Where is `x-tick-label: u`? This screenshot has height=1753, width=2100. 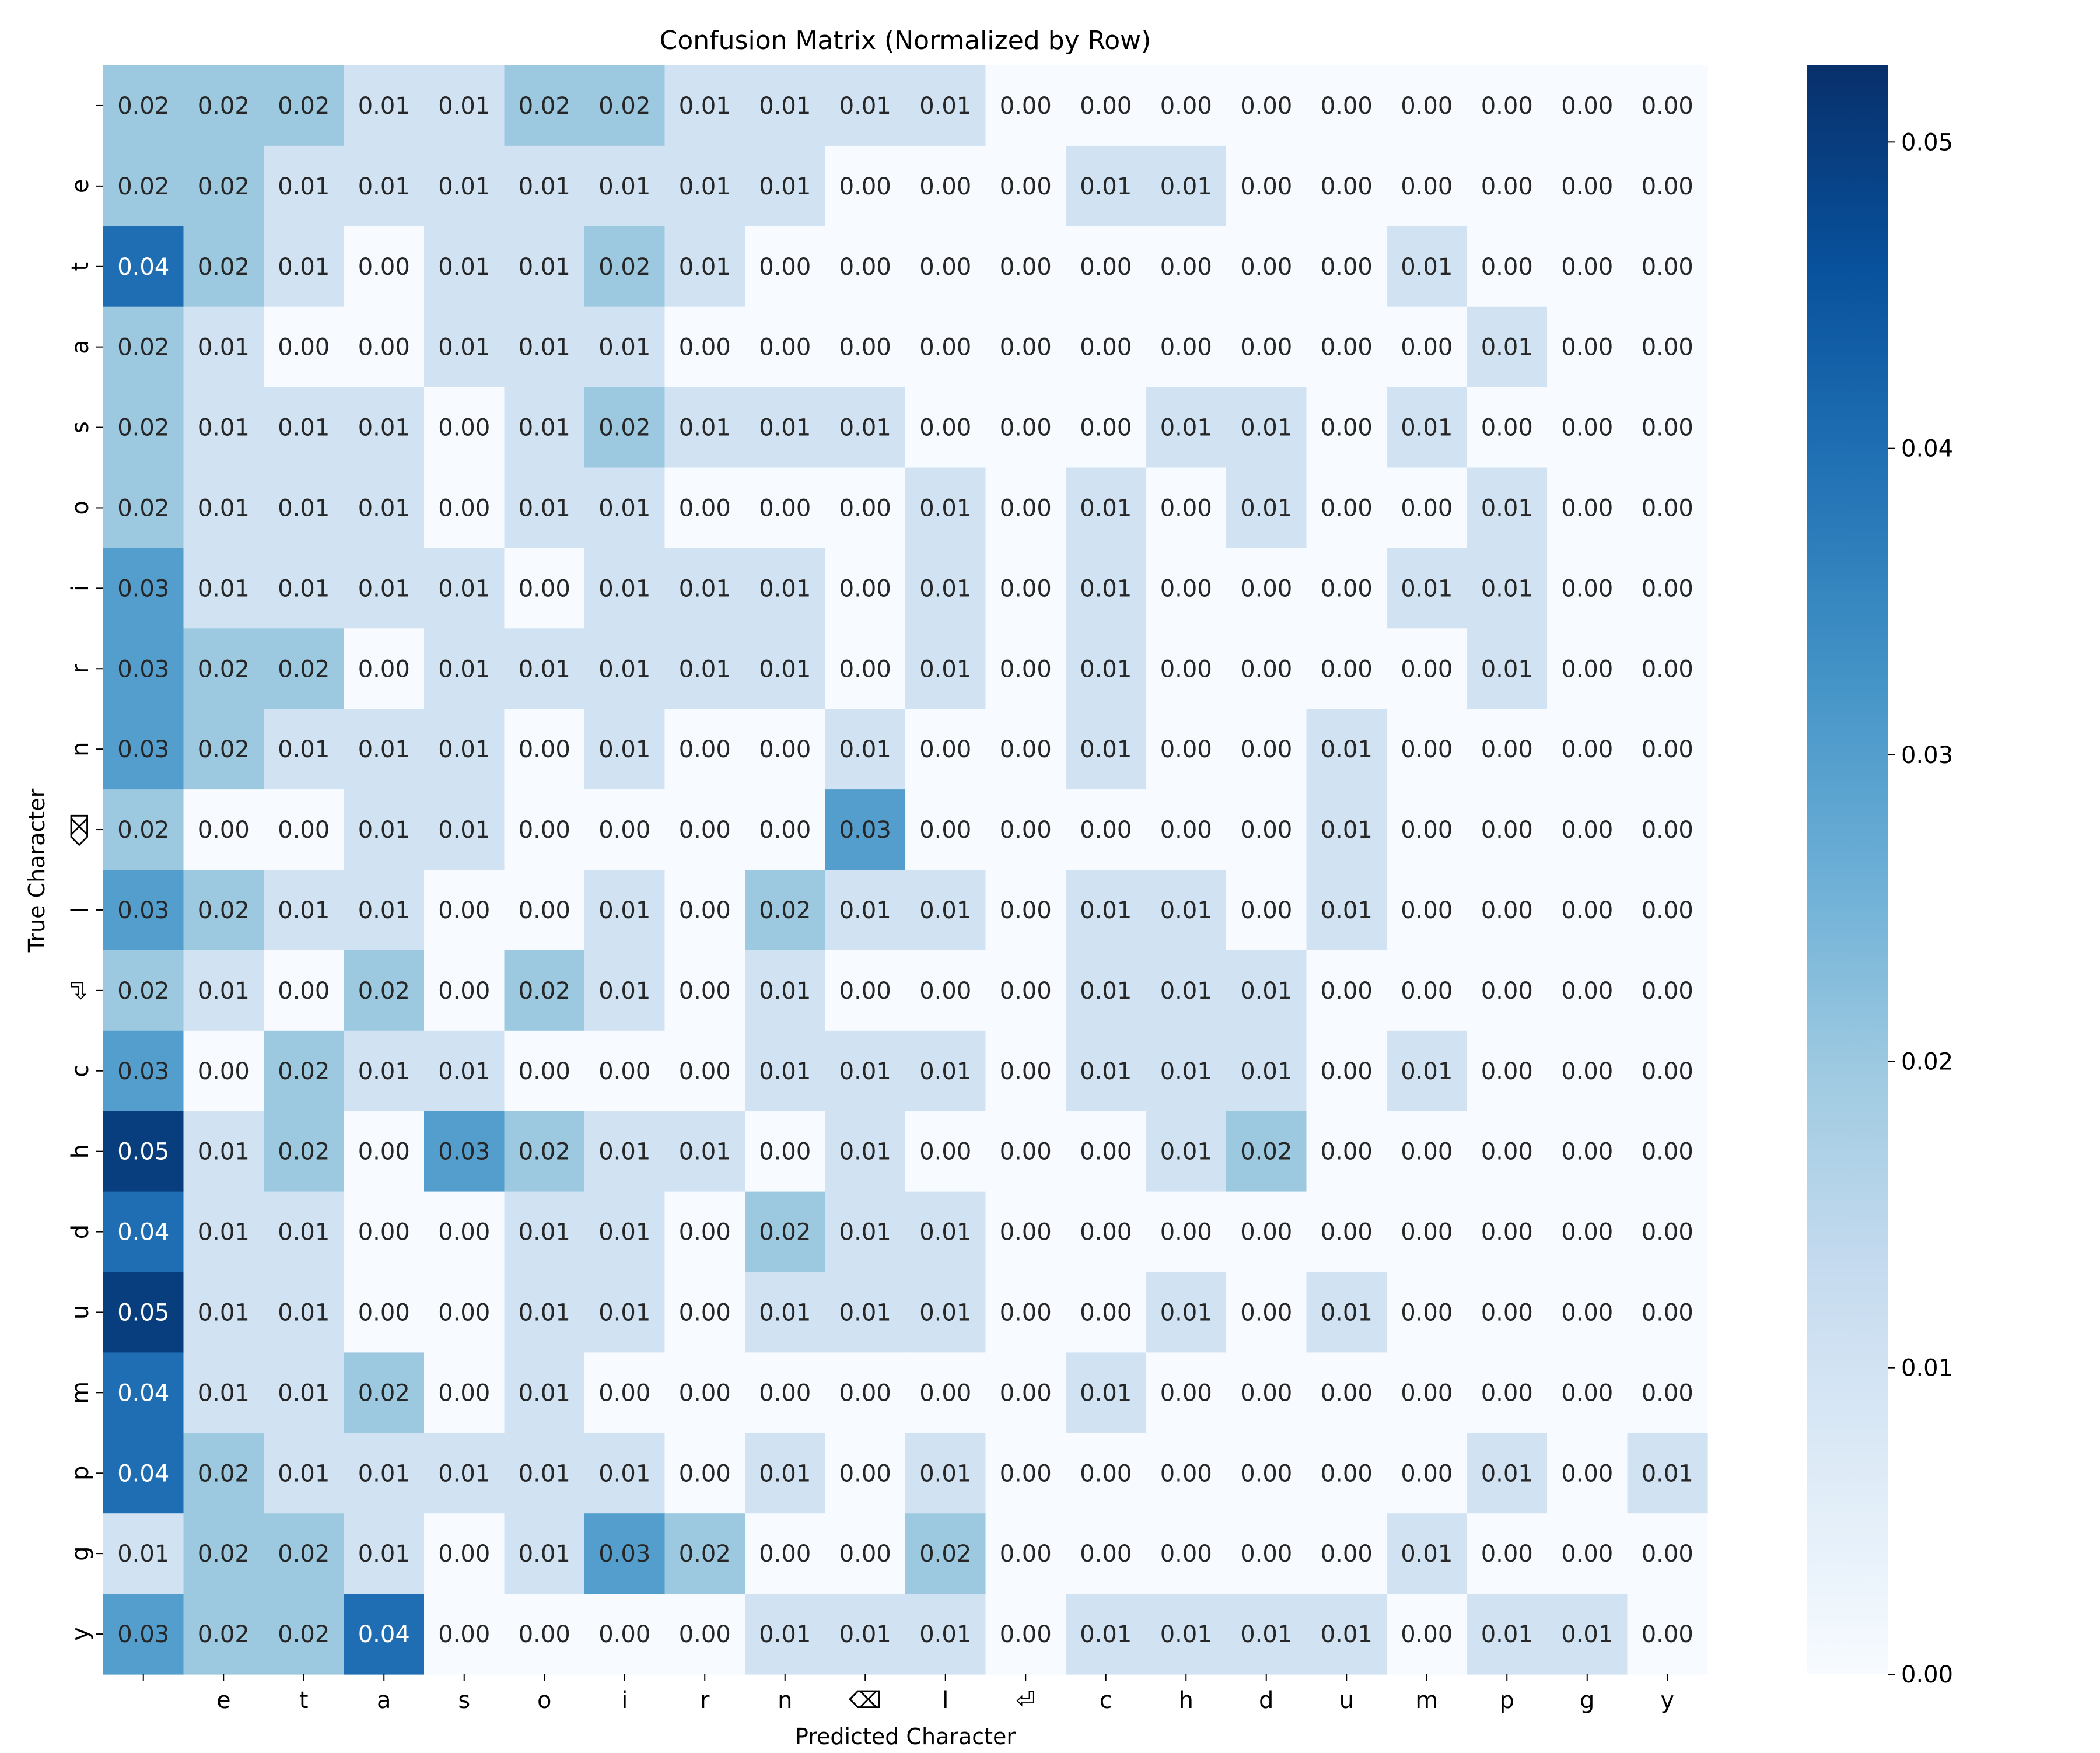
x-tick-label: u is located at coordinates (1346, 1700).